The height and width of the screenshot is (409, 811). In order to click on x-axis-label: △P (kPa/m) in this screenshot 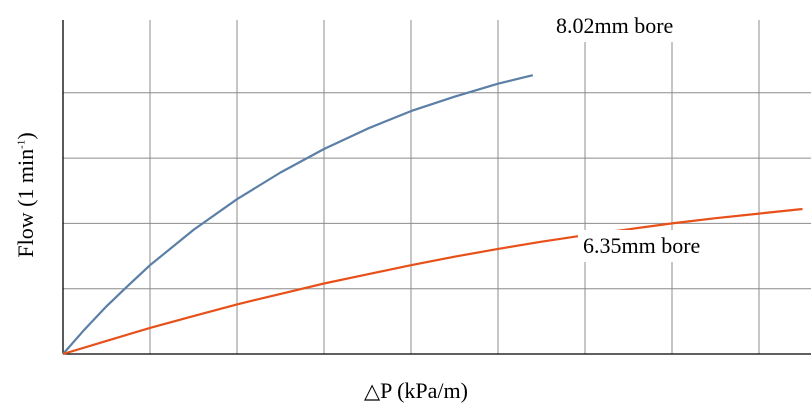, I will do `click(416, 391)`.